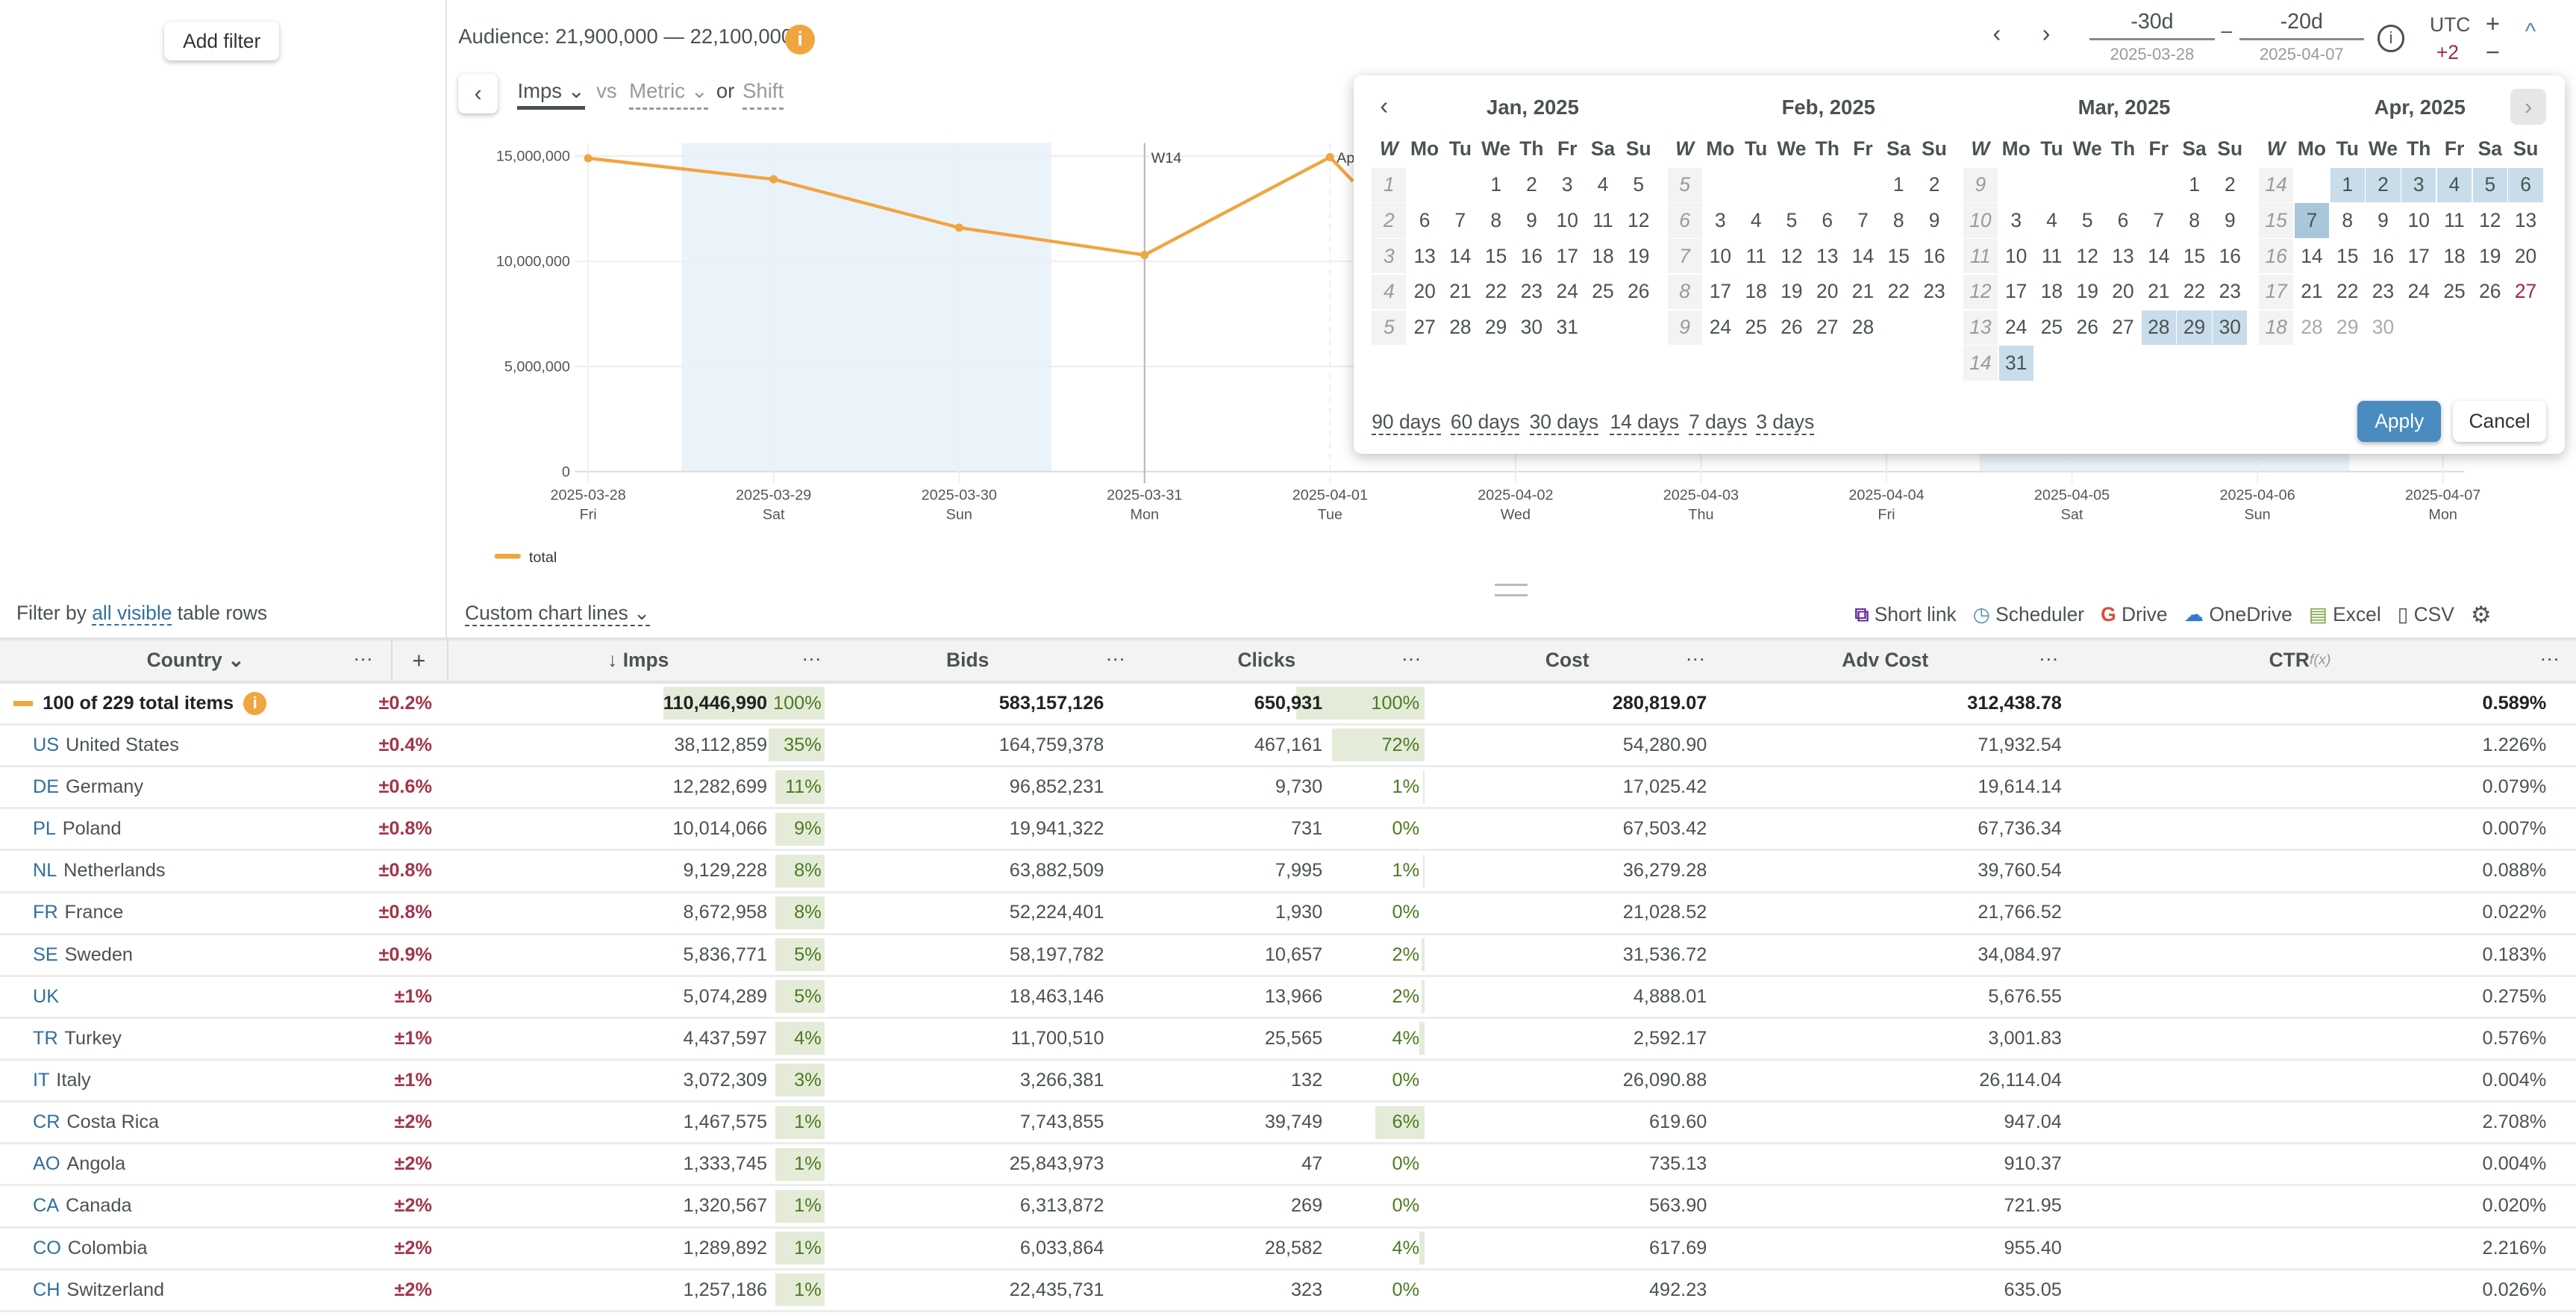 The image size is (2576, 1313). Describe the element at coordinates (1495, 327) in the screenshot. I see `calendar-day: 29` at that location.